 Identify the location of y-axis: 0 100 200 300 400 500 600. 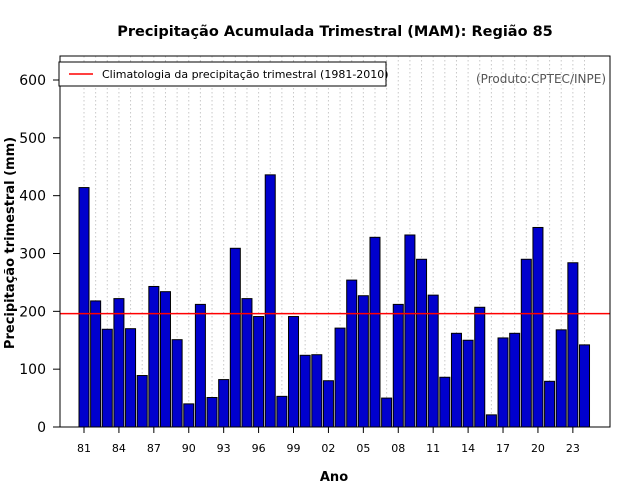
(39, 254).